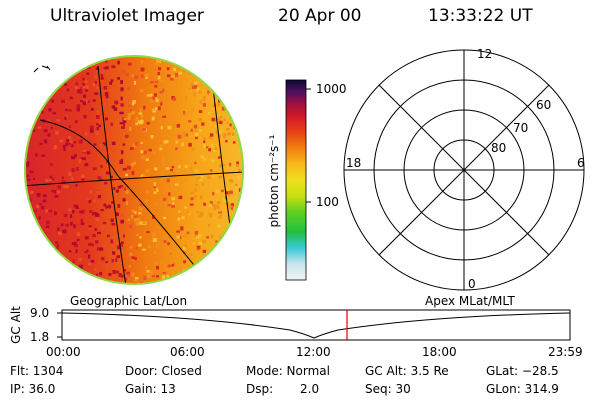  What do you see at coordinates (470, 301) in the screenshot?
I see `apex-caption: Apex MLat/MLT` at bounding box center [470, 301].